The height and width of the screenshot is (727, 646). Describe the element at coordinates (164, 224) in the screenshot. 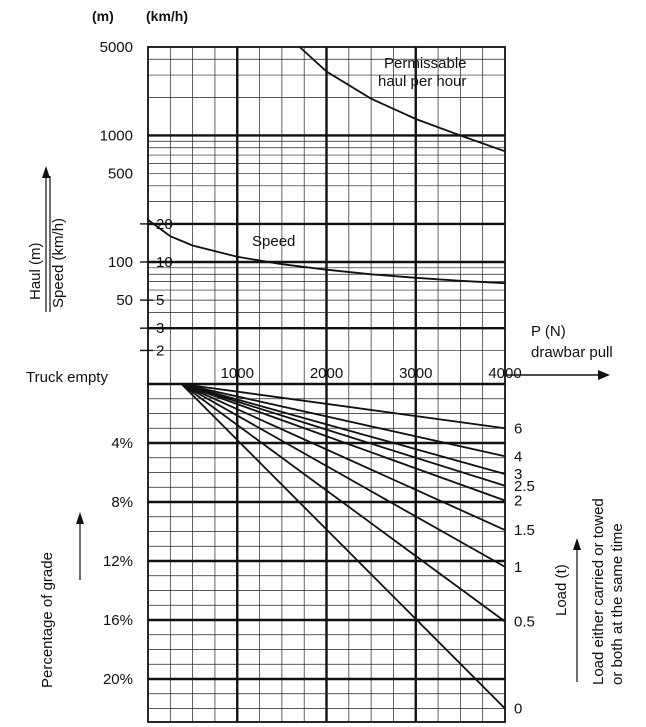

I see `speed-tick-label: 20` at that location.